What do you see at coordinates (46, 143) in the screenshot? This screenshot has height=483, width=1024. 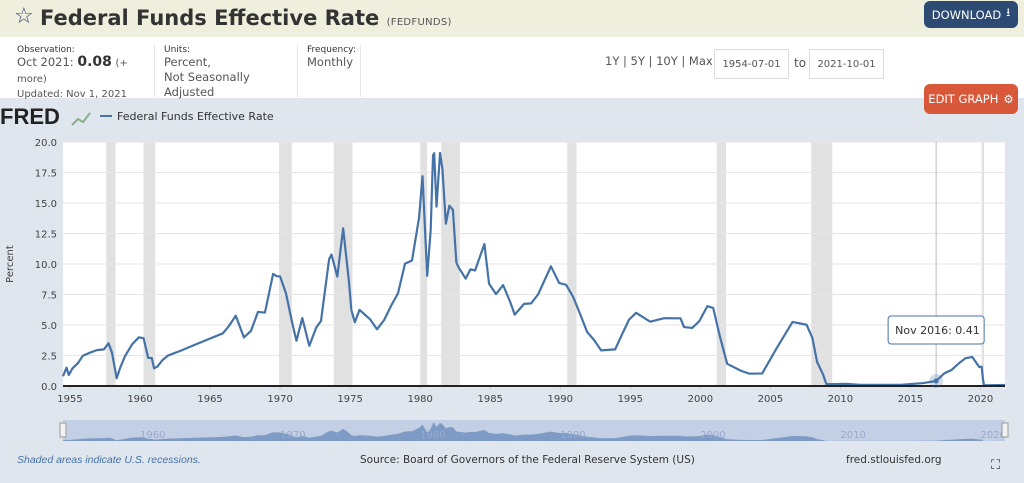 I see `y-tick-label: 20.0` at bounding box center [46, 143].